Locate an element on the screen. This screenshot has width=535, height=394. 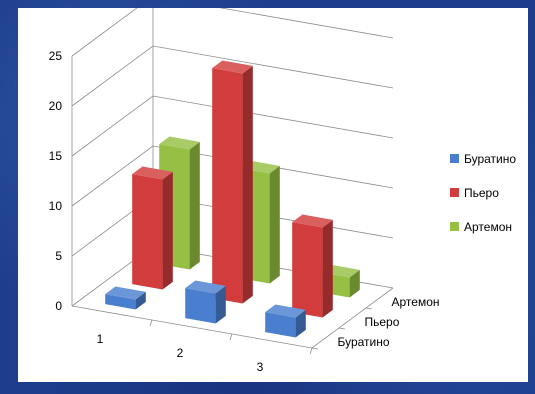
bar-Пьеро-2 is located at coordinates (232, 182).